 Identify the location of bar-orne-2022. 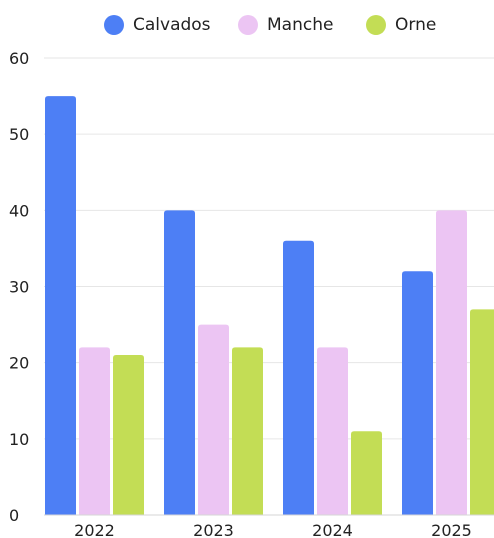
(128, 435).